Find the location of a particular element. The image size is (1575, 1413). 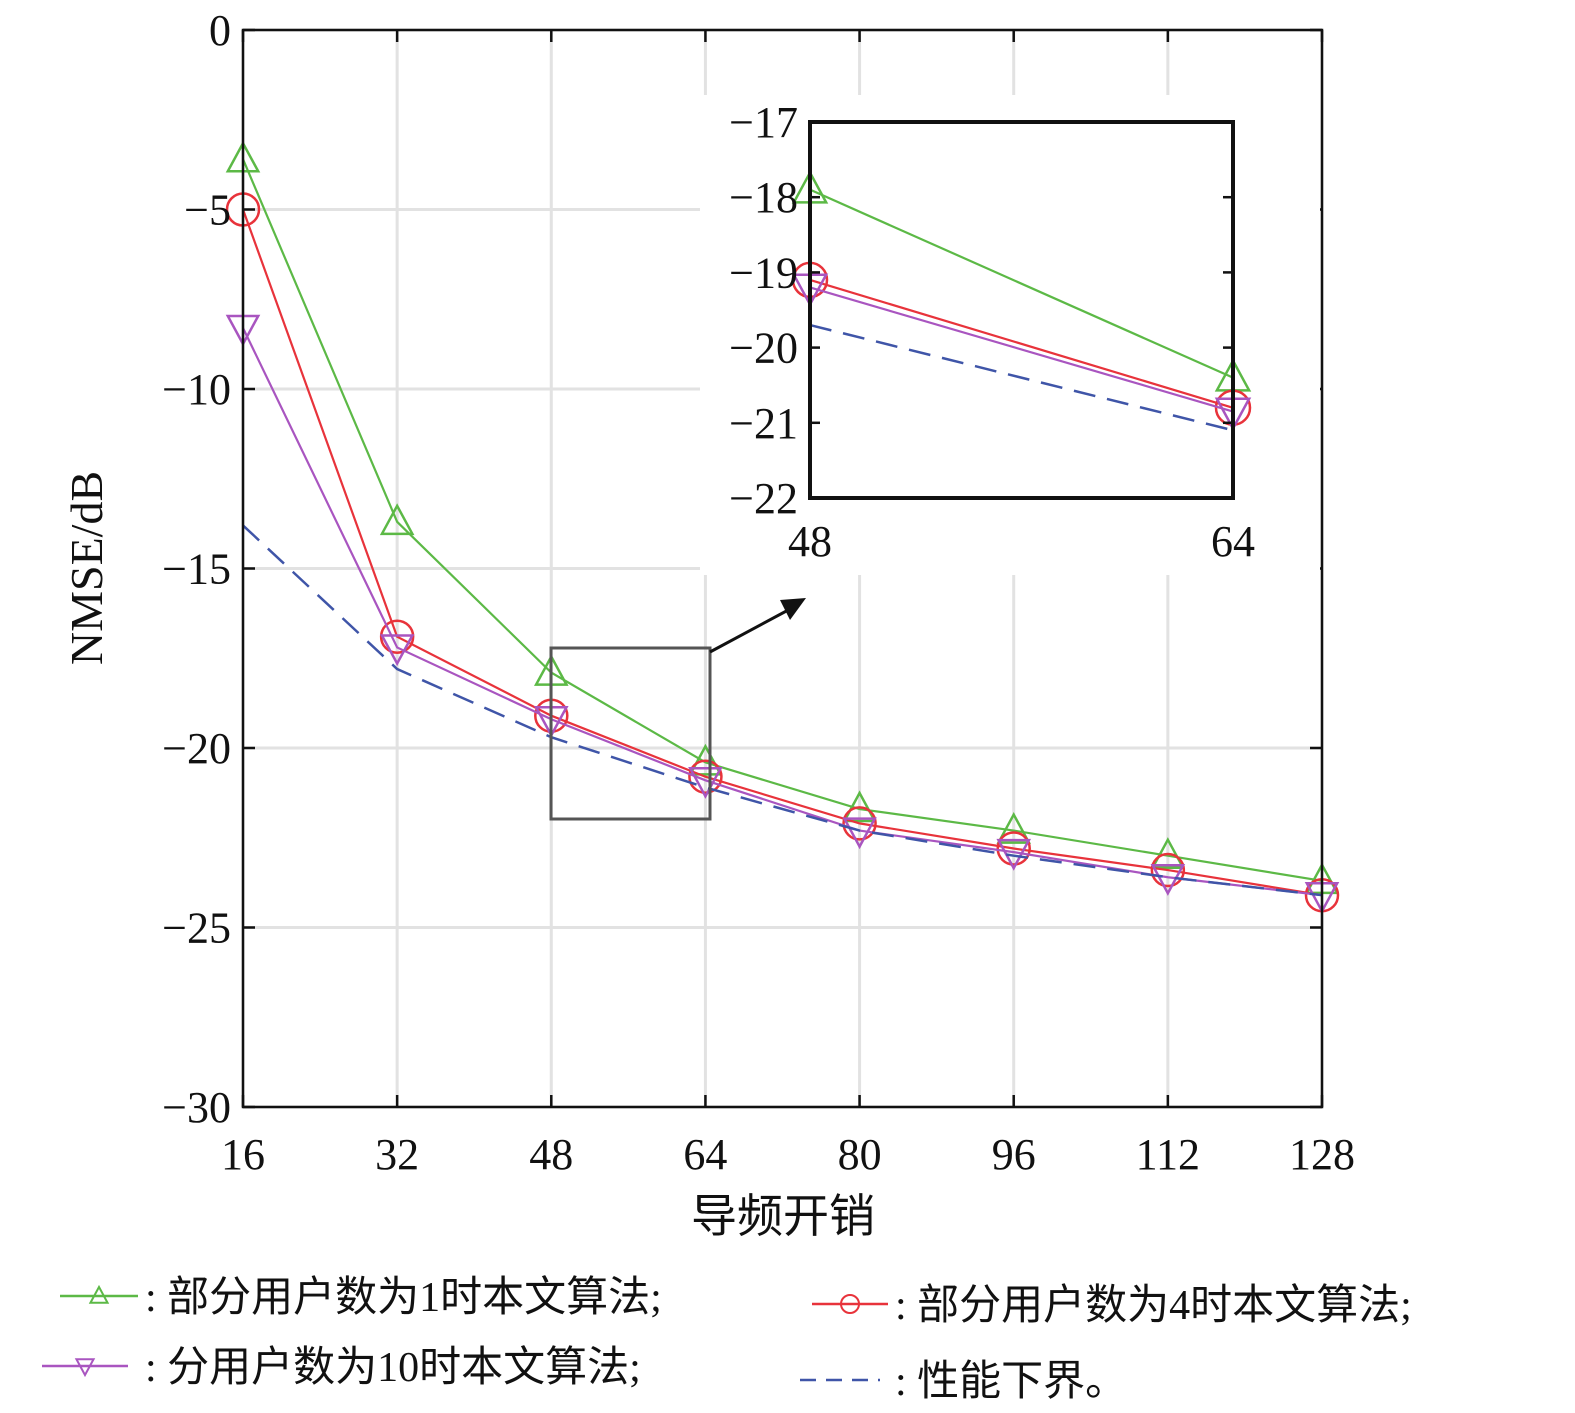

inset-axes is located at coordinates (1021, 310).